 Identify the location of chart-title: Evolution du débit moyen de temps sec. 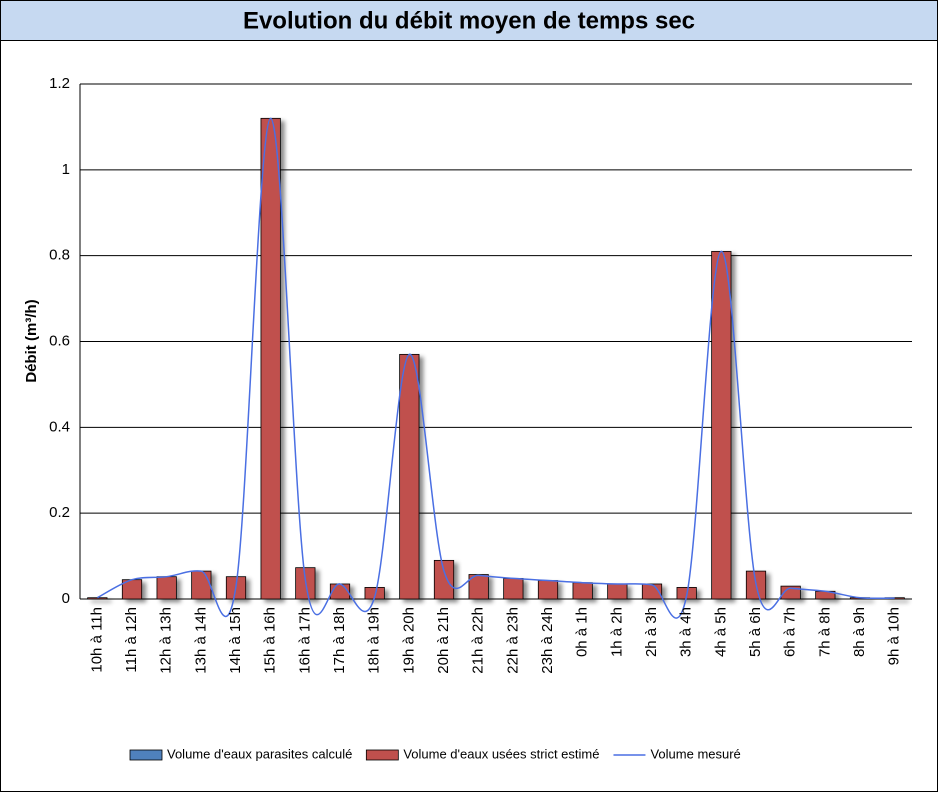
(469, 20).